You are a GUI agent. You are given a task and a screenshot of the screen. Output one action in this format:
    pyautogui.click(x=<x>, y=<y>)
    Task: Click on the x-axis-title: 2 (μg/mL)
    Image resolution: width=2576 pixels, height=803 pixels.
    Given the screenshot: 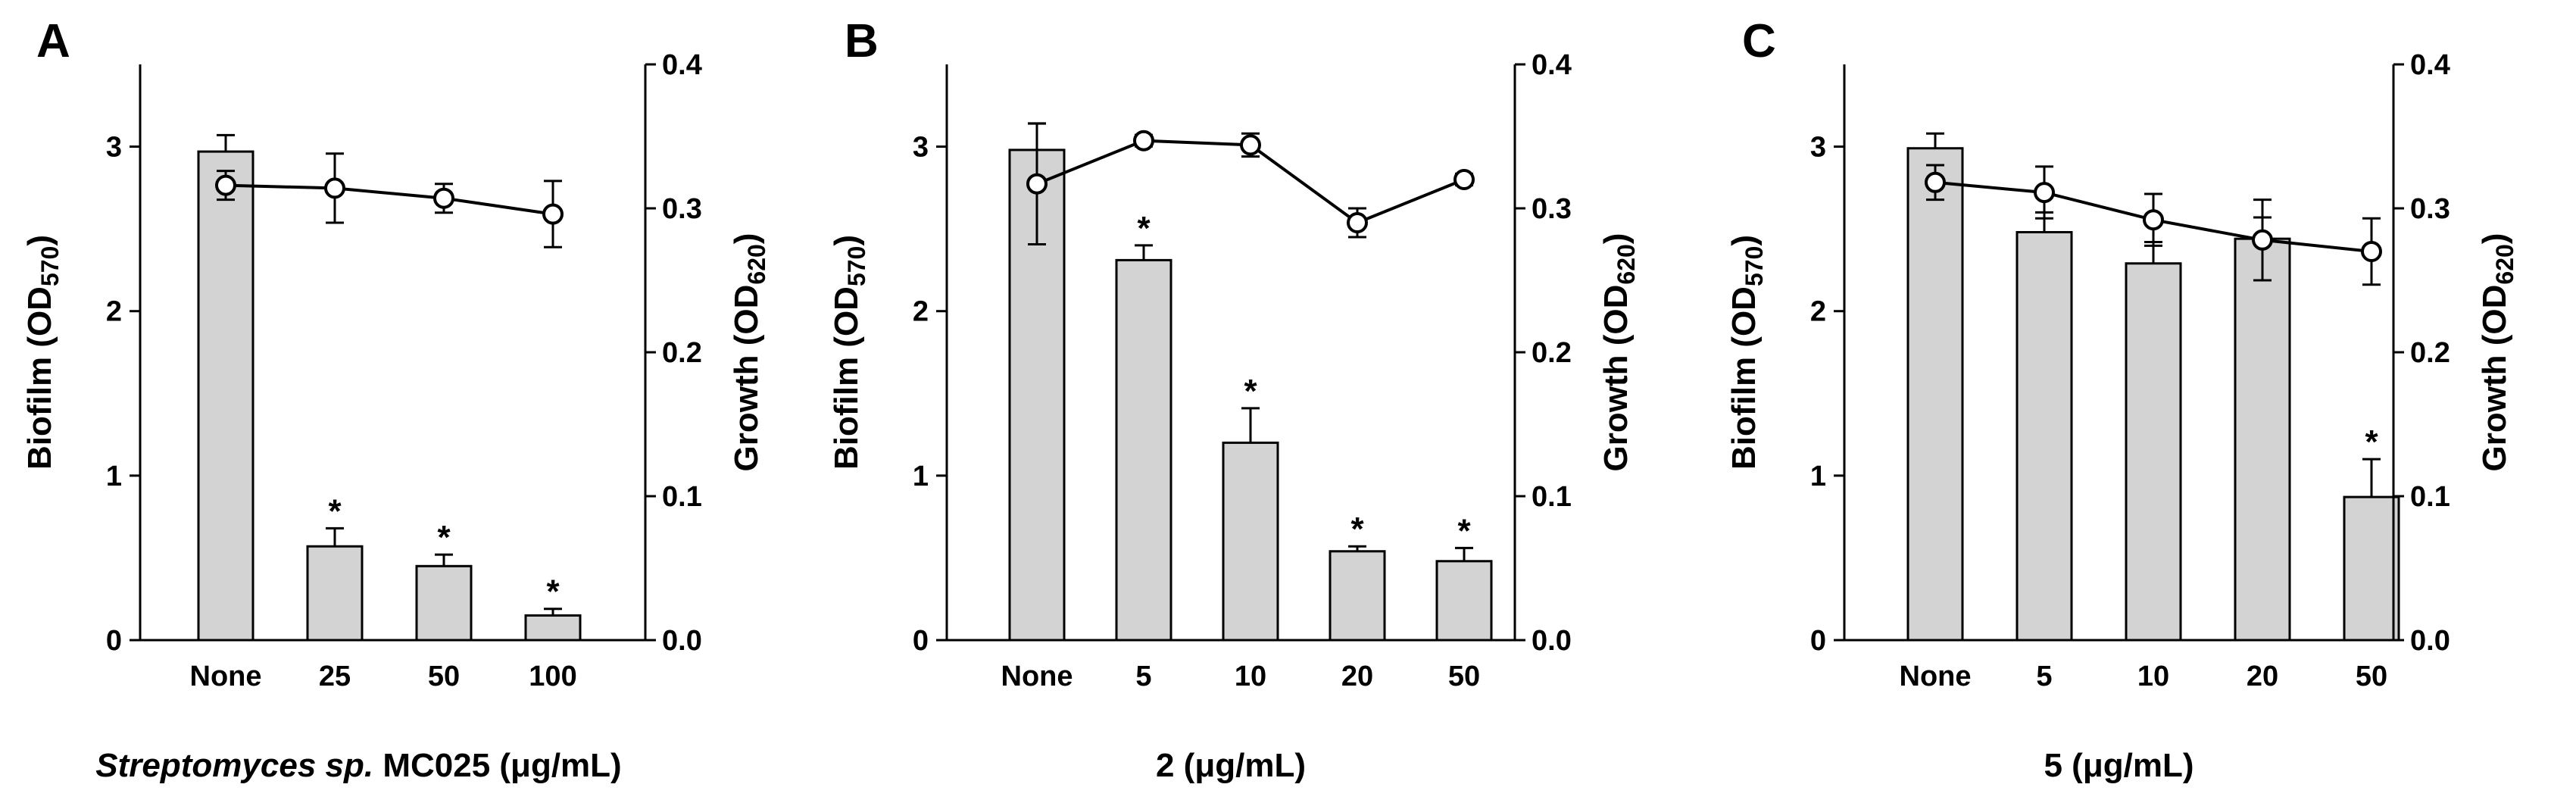 What is the action you would take?
    pyautogui.click(x=1231, y=765)
    